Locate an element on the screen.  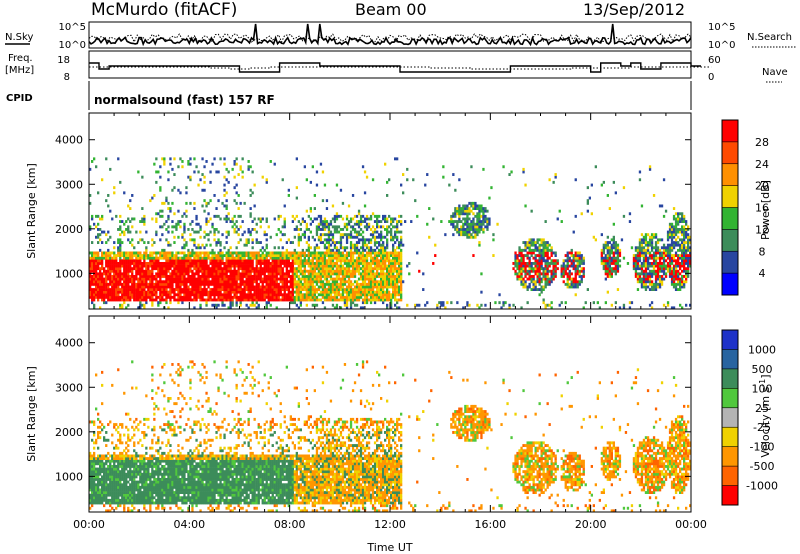
freq-label-1: Freq. is located at coordinates (20, 58).